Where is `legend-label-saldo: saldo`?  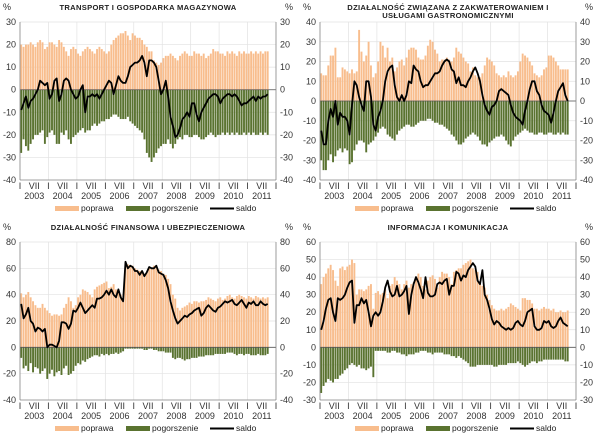 legend-label-saldo: saldo is located at coordinates (246, 208).